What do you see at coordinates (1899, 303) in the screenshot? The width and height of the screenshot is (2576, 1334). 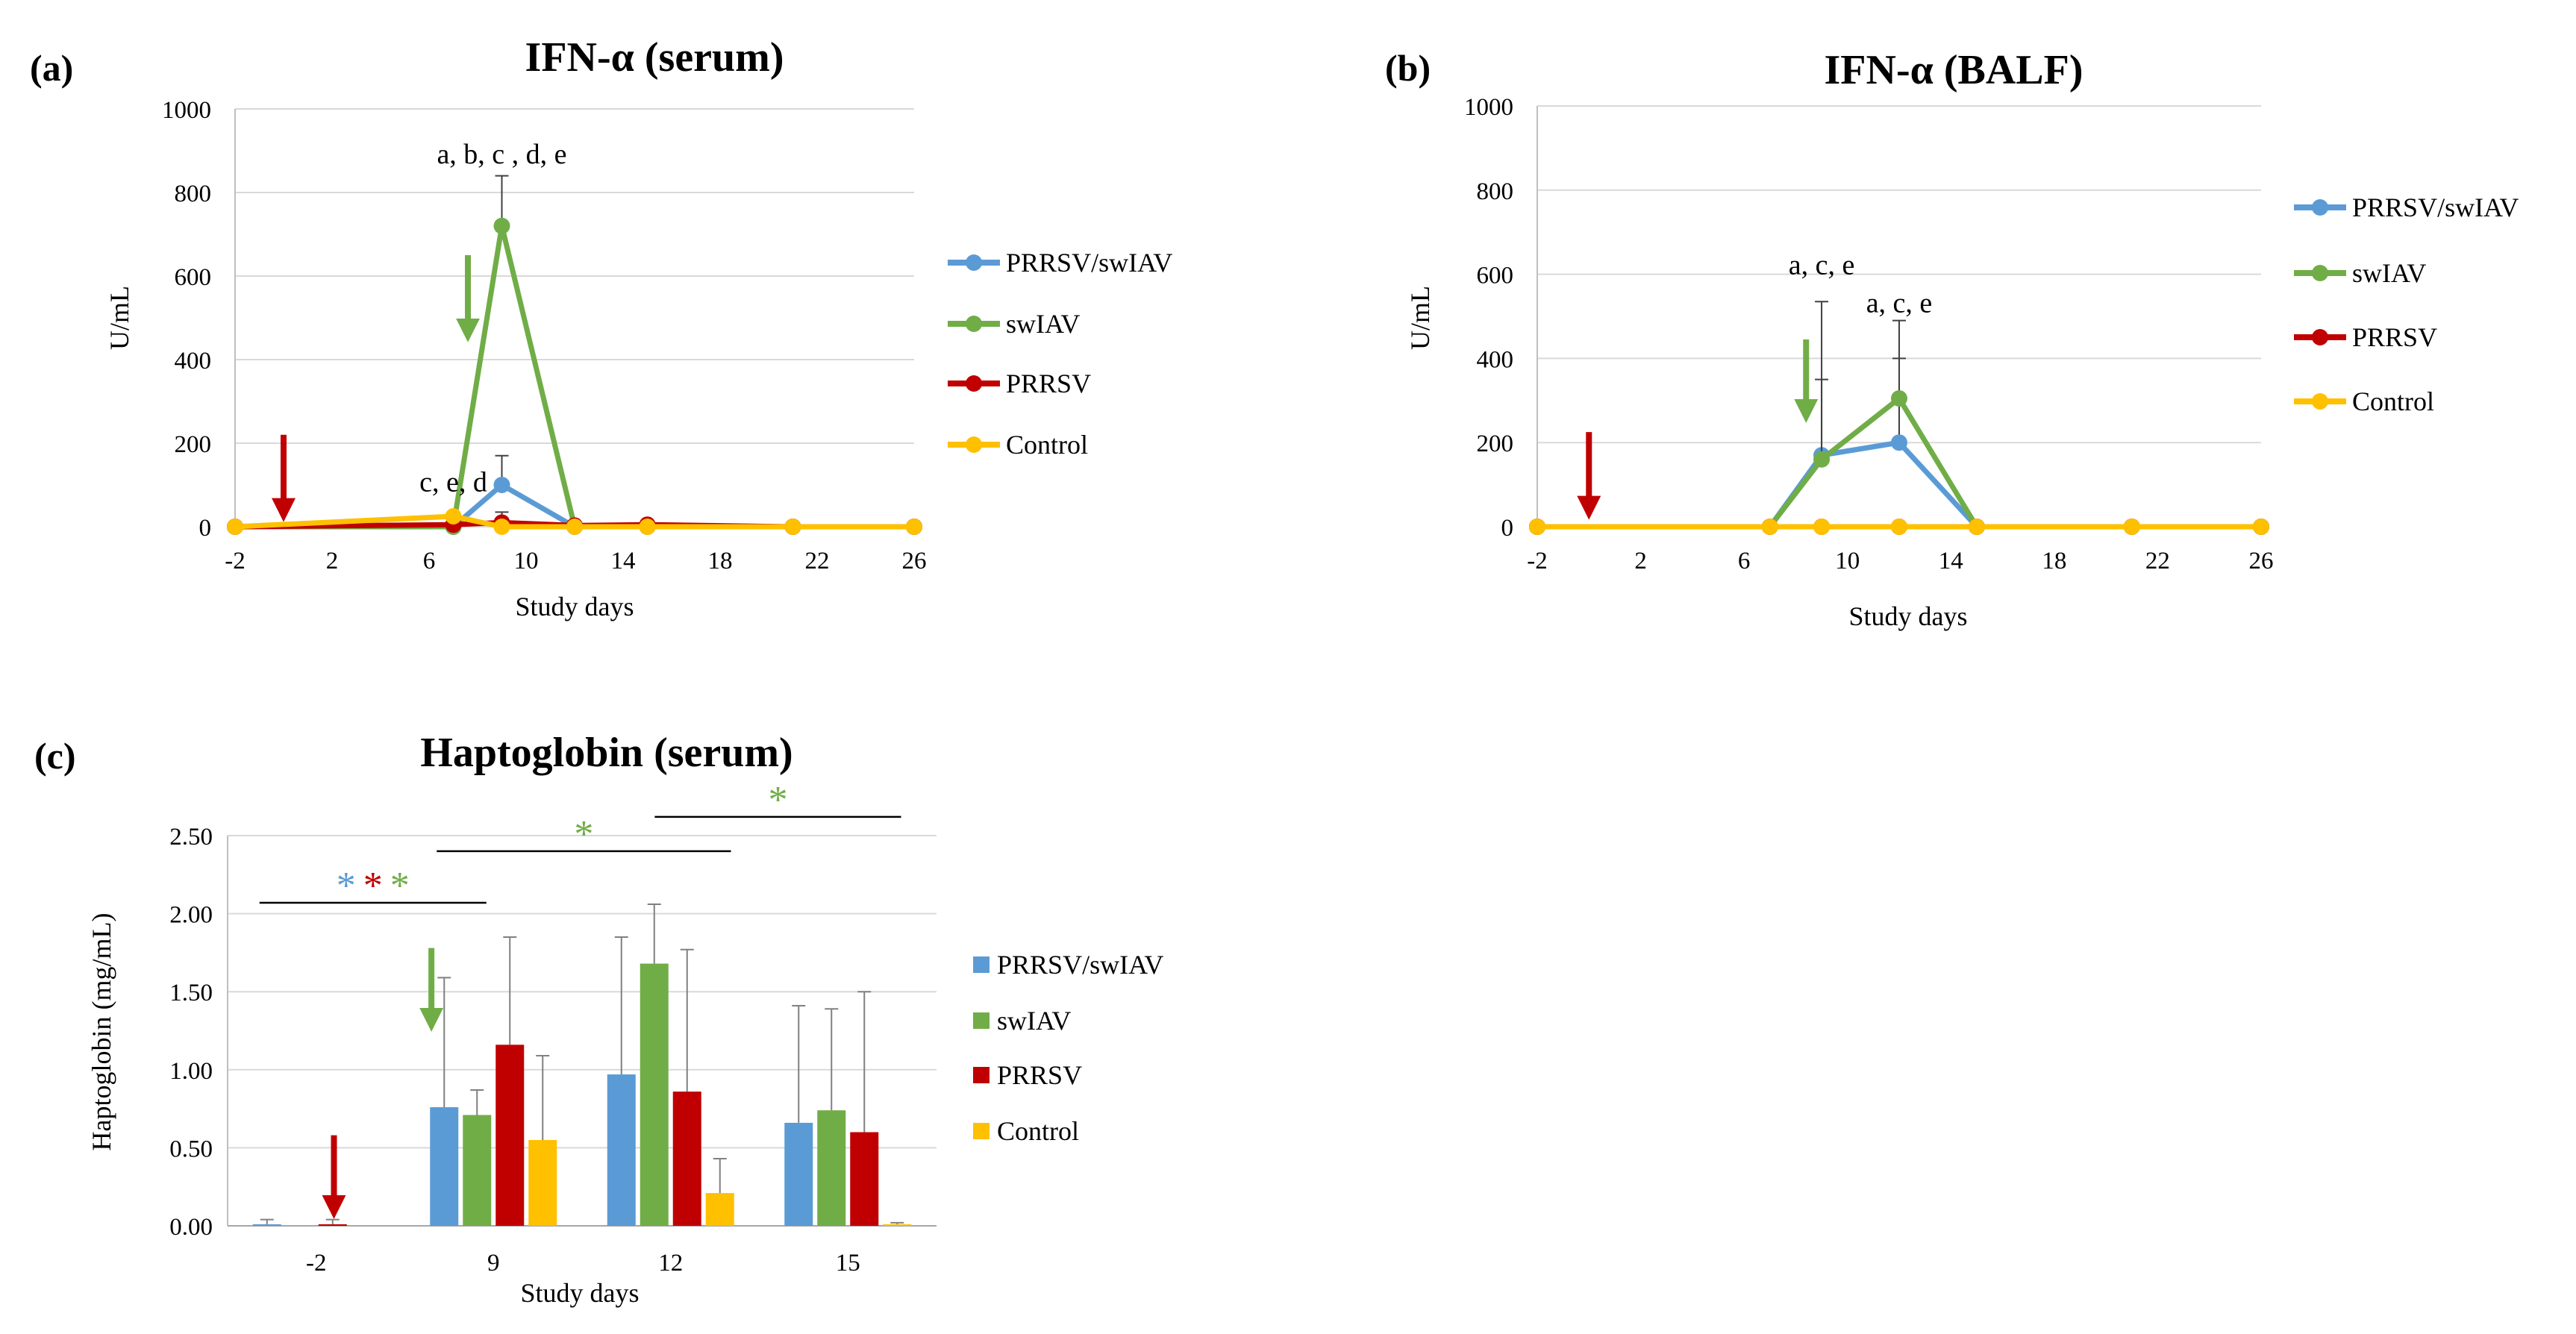 I see `significance-annotation: a, c, e` at bounding box center [1899, 303].